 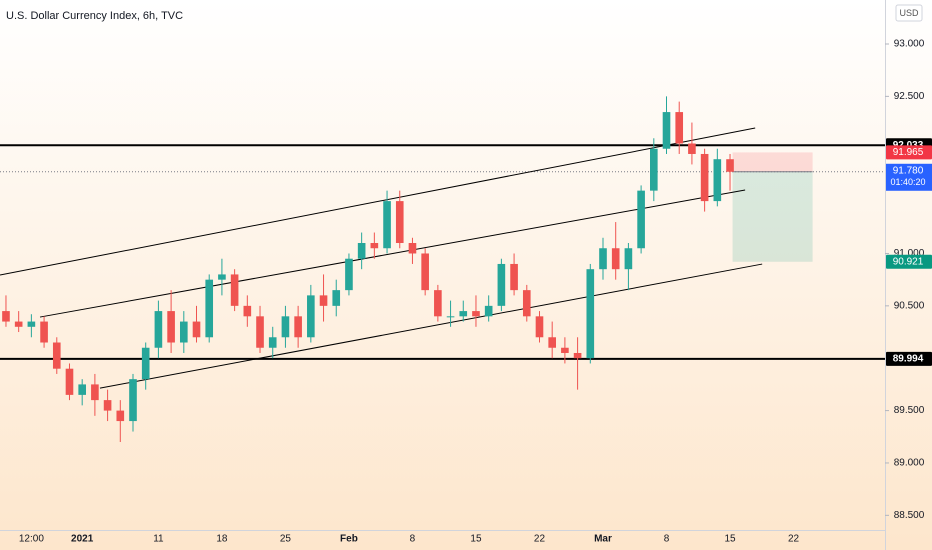 I want to click on x-tick-label: 11, so click(x=158, y=539).